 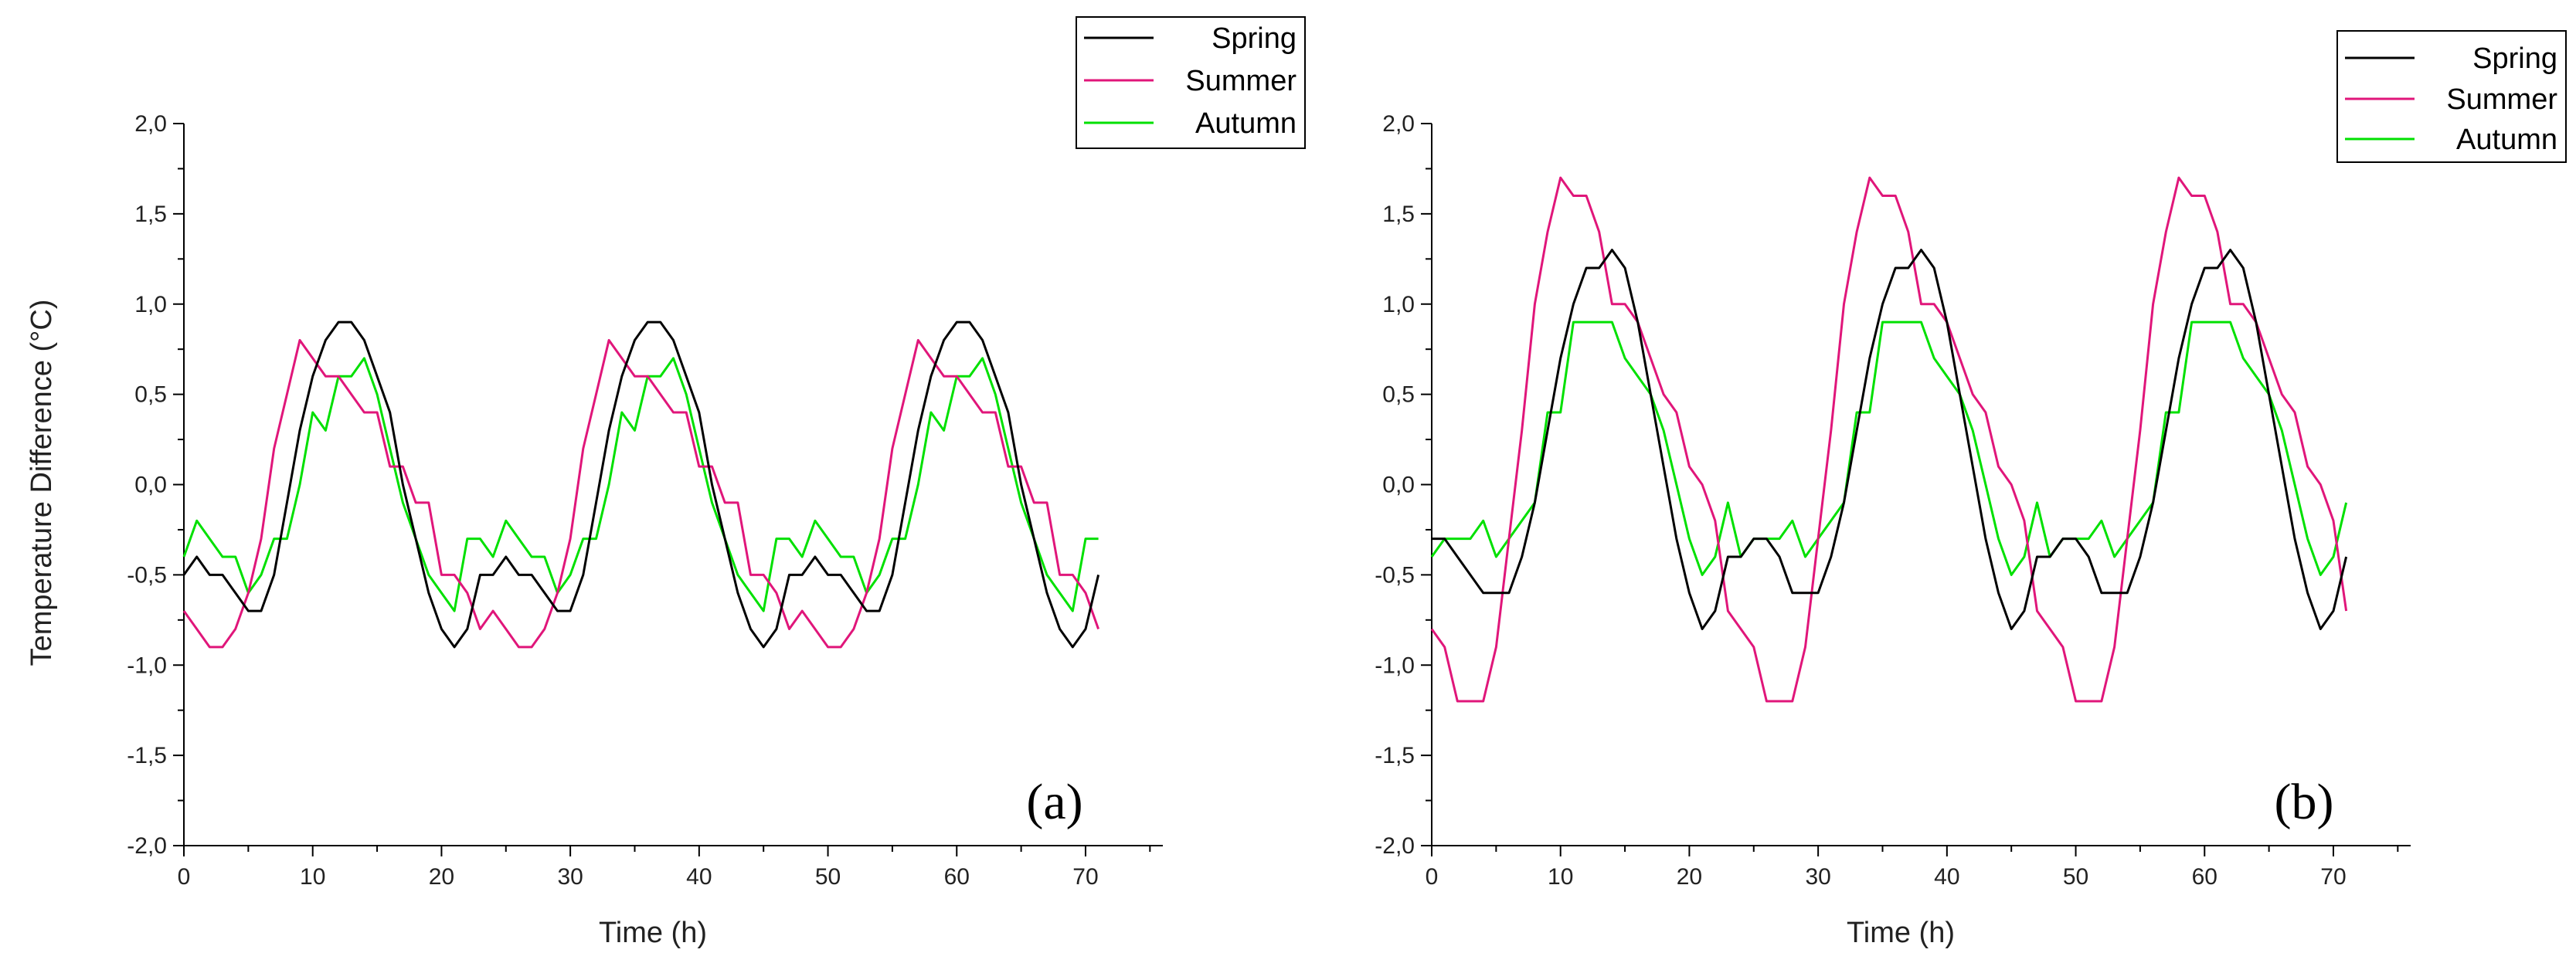 I want to click on legend-box, so click(x=2451, y=97).